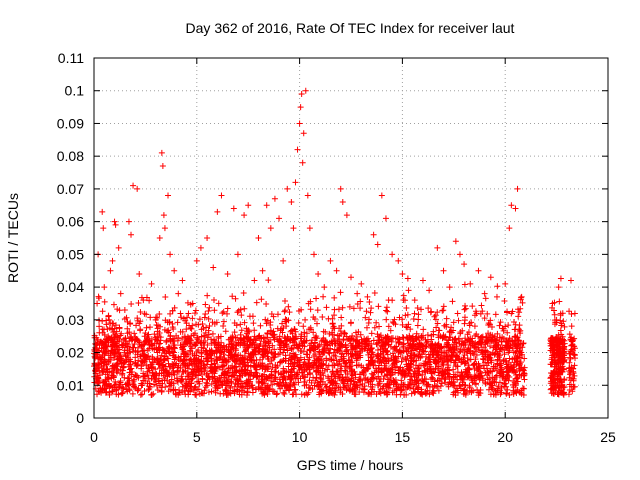 Image resolution: width=640 pixels, height=480 pixels. I want to click on y-tick-label: 0.05, so click(70, 254).